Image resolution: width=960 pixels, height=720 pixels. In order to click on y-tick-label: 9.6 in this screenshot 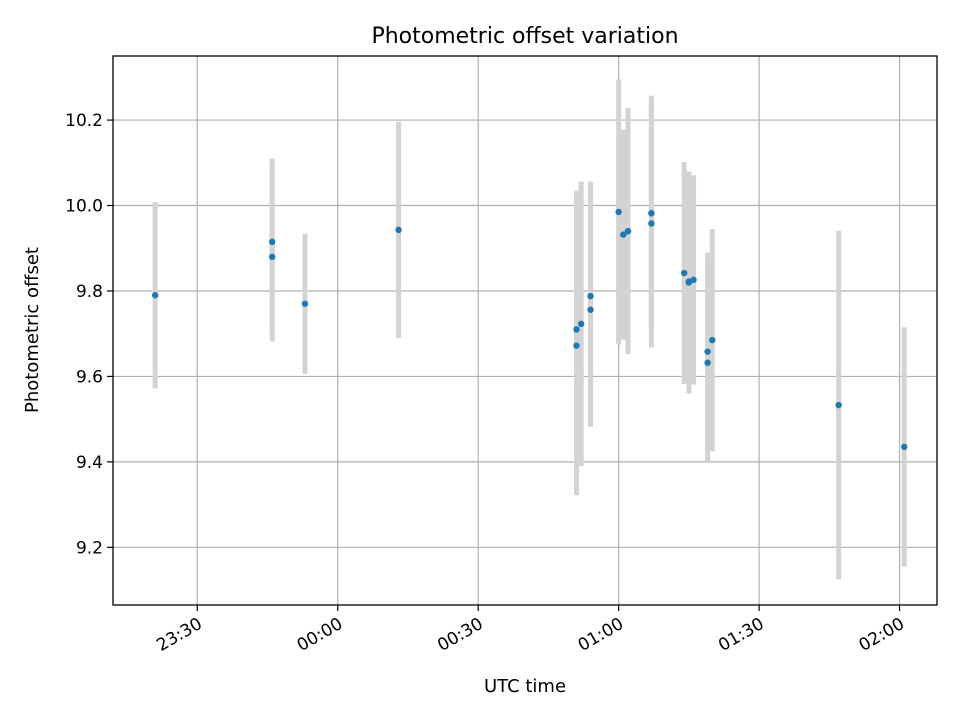, I will do `click(89, 377)`.